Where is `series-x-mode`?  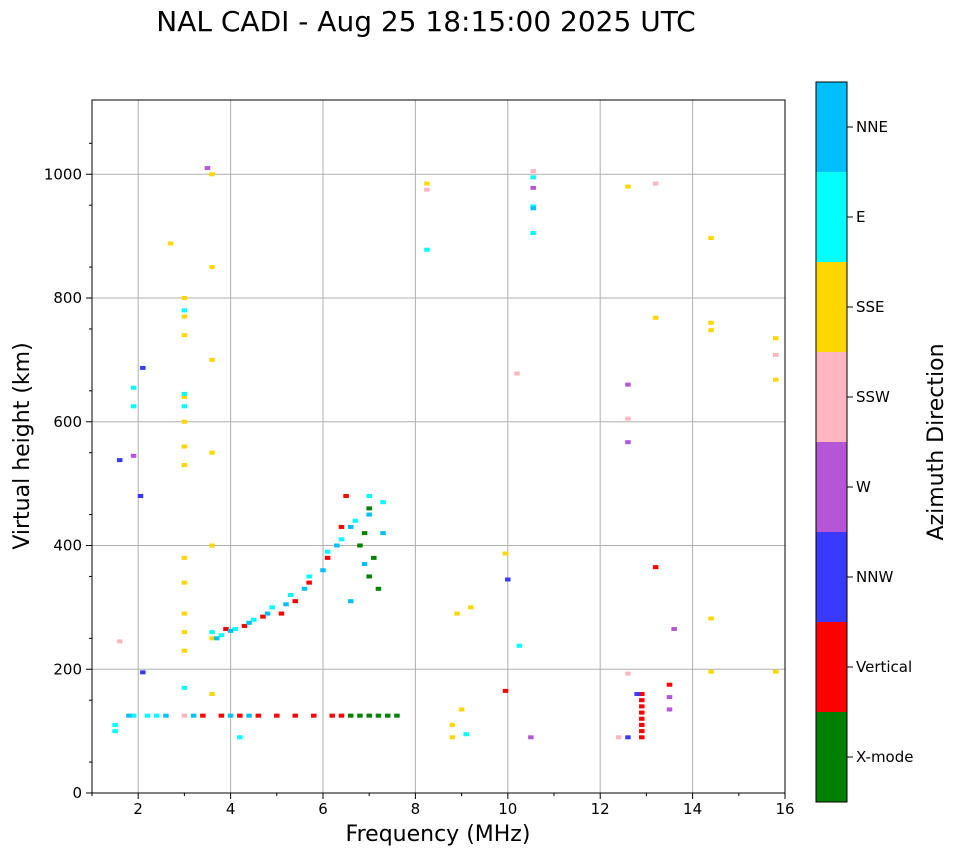
series-x-mode is located at coordinates (373, 612).